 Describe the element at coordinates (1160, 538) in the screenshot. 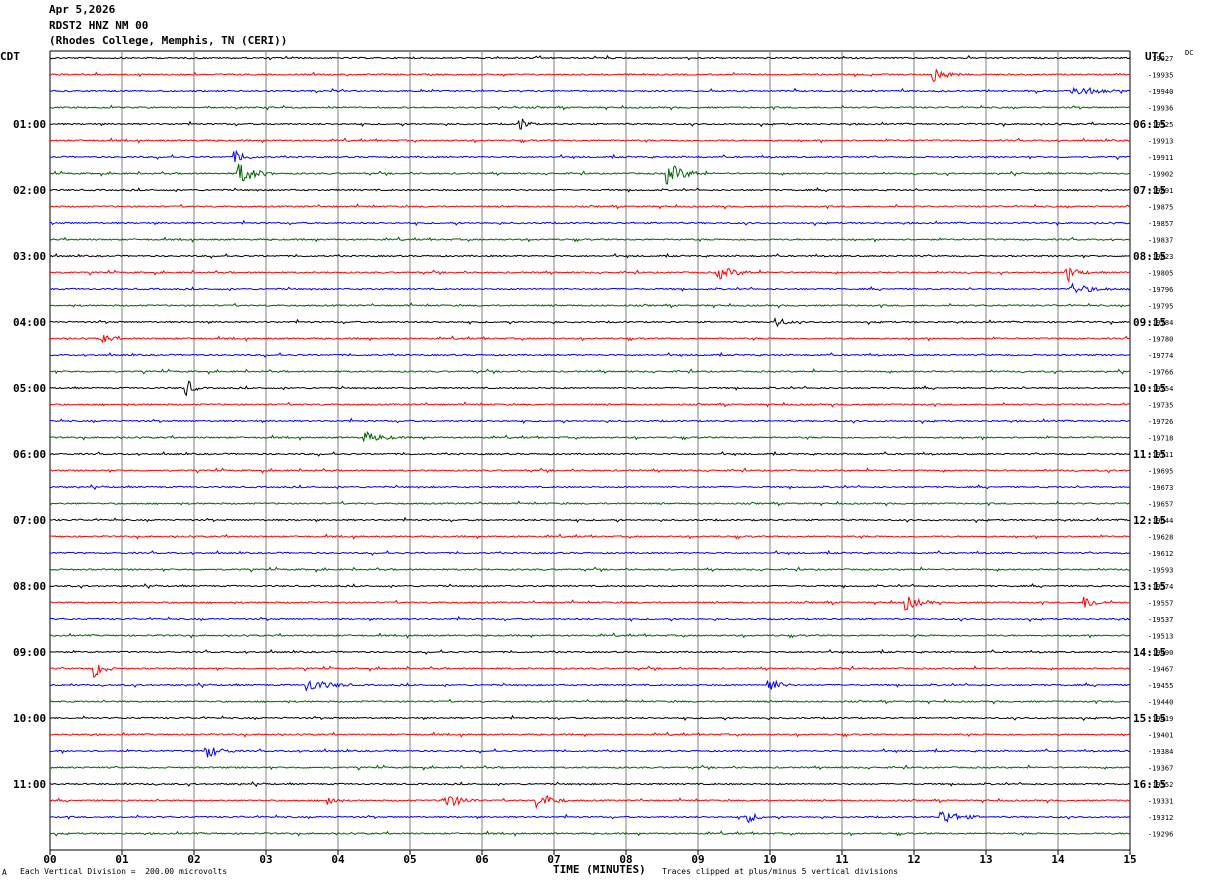

I see `dc-offset-label: -19628` at that location.